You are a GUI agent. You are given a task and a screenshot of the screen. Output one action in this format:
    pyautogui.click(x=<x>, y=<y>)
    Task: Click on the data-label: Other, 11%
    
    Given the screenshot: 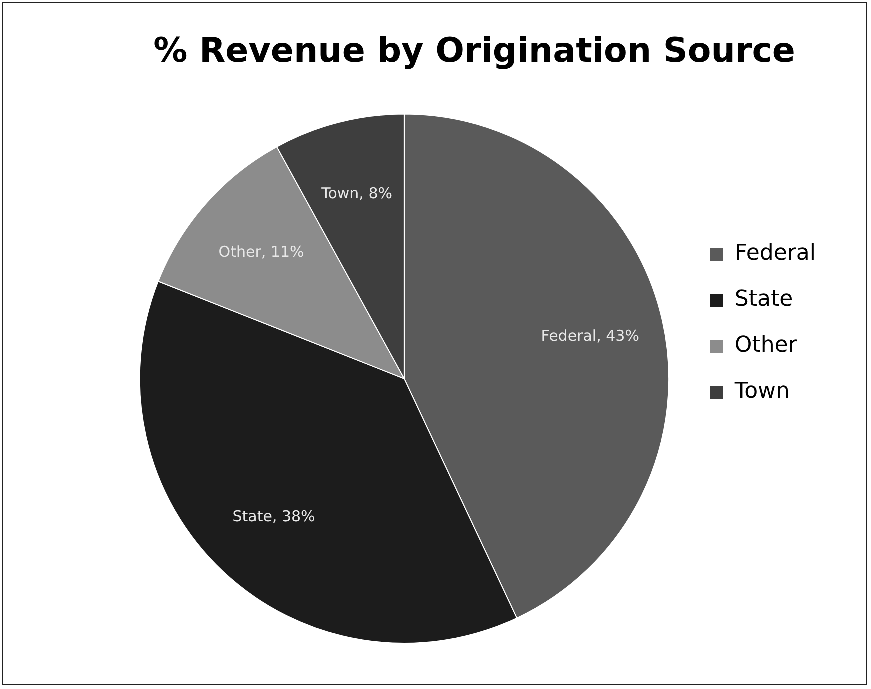 What is the action you would take?
    pyautogui.click(x=261, y=251)
    